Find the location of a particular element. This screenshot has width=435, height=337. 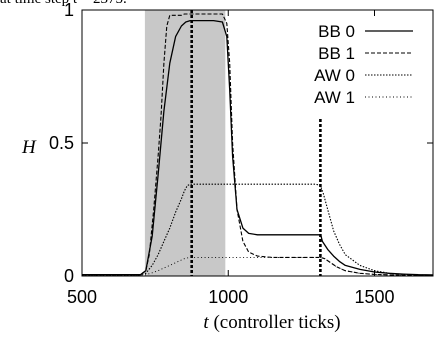

y-tick-label: 0 is located at coordinates (69, 276).